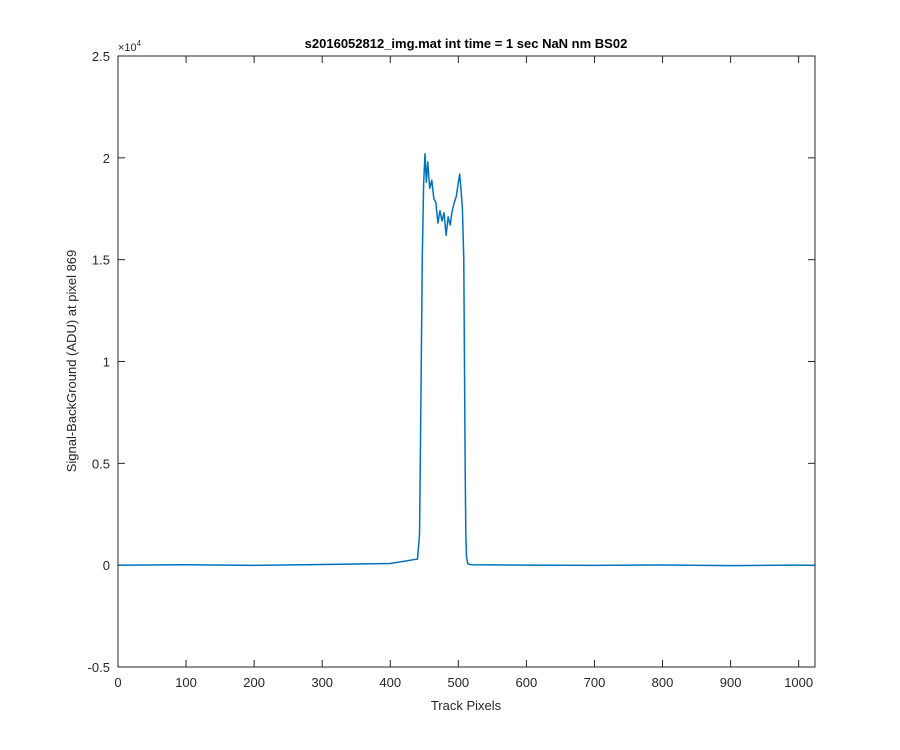 The image size is (900, 750). What do you see at coordinates (254, 682) in the screenshot?
I see `x-tick-label: 200` at bounding box center [254, 682].